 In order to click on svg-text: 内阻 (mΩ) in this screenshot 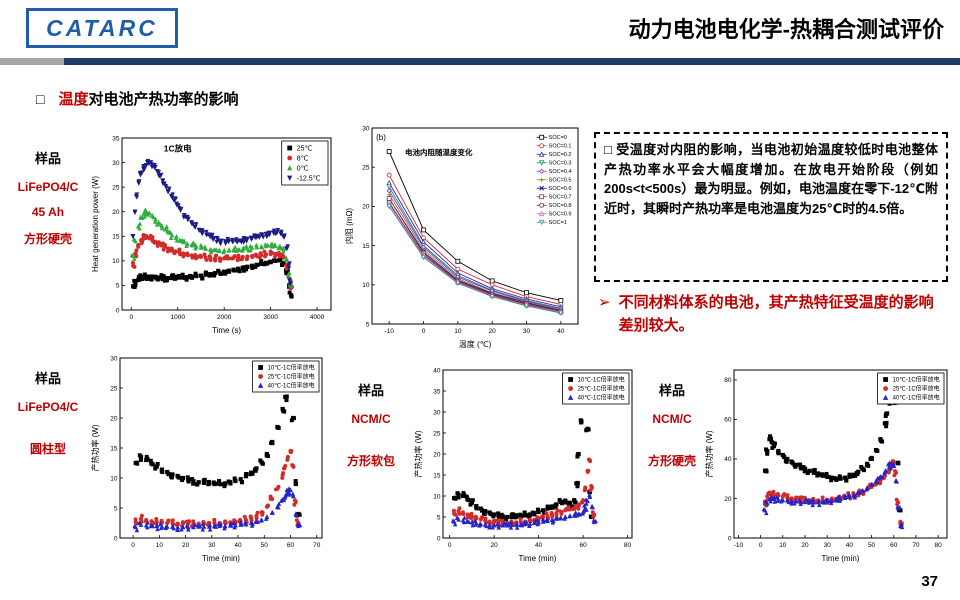, I will do `click(349, 226)`.